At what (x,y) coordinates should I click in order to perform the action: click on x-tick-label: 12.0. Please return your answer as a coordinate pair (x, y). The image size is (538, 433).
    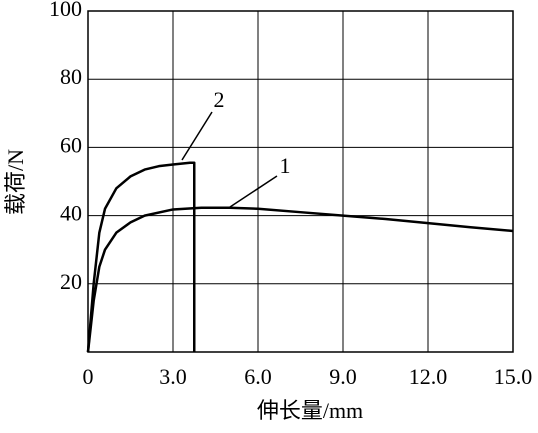
    Looking at the image, I should click on (428, 376).